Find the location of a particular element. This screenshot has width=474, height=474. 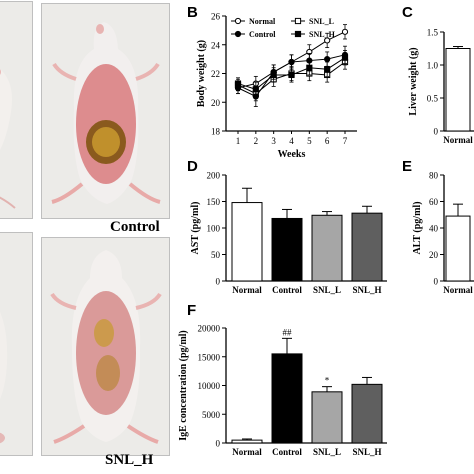

b-x-tick-label: 5 is located at coordinates (309, 141).